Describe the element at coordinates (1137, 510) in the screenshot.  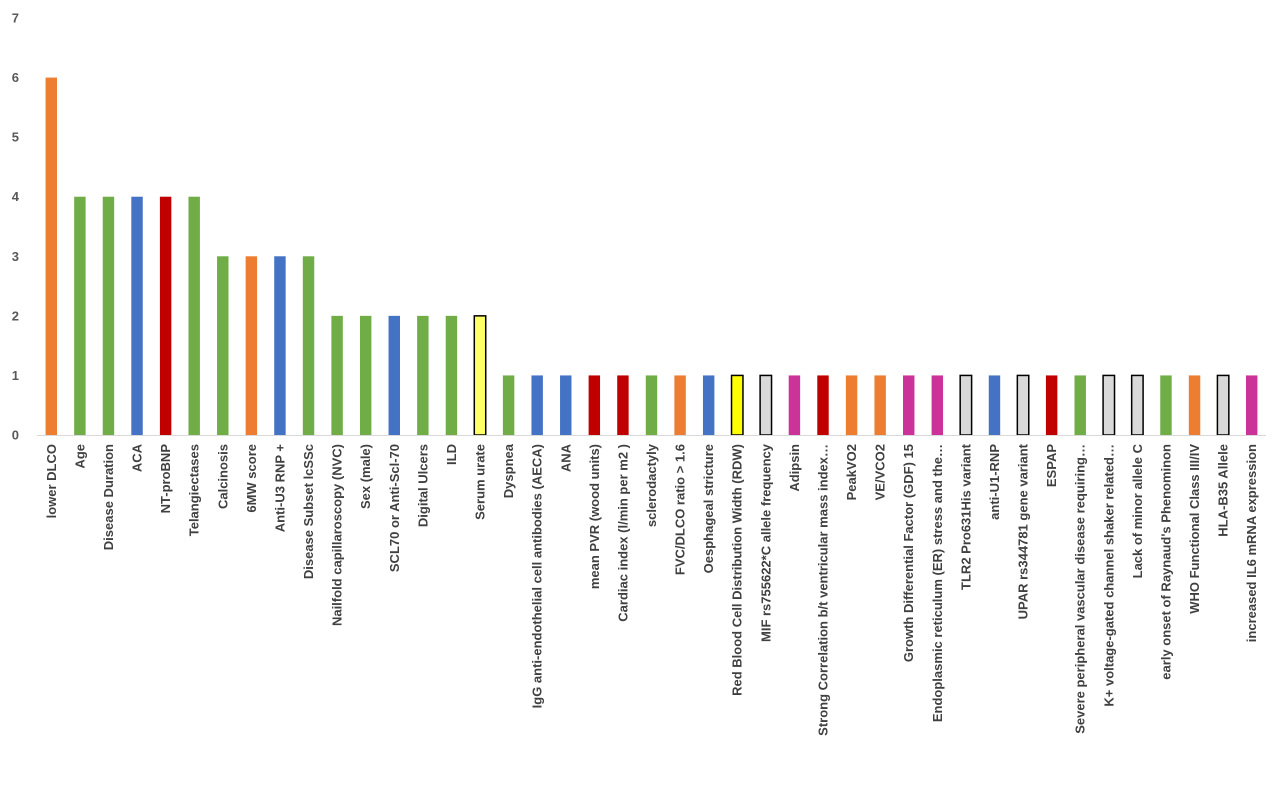
I see `x-category-label: Lack of minor allele C` at that location.